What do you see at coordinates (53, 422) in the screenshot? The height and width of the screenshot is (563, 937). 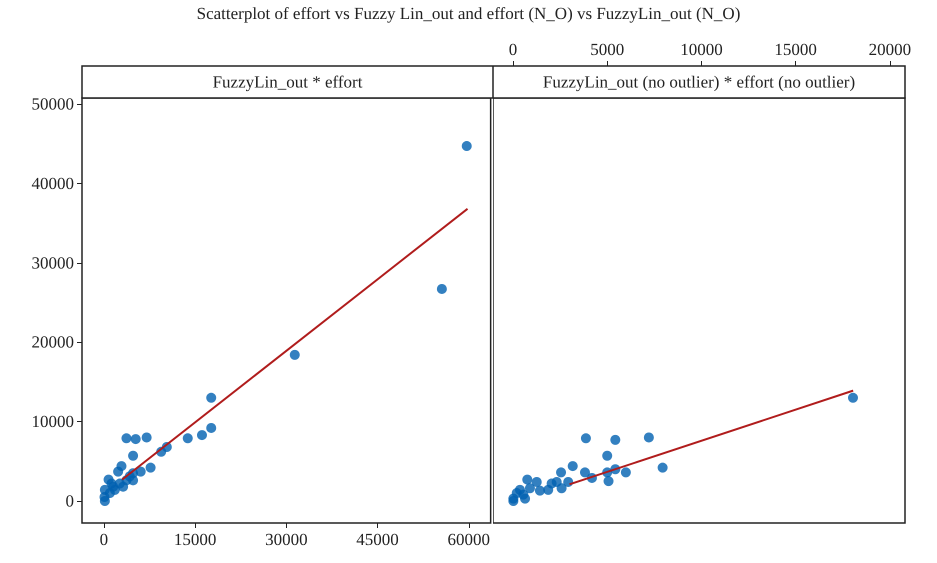 I see `y-tick-label: 10000` at bounding box center [53, 422].